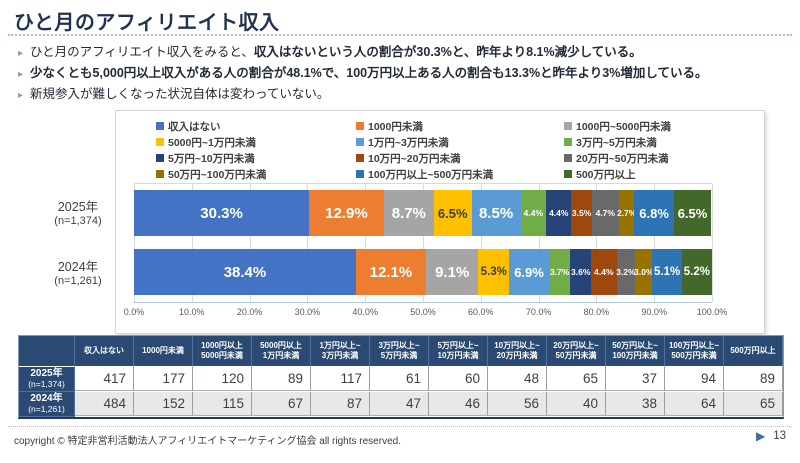 Image resolution: width=800 pixels, height=463 pixels. I want to click on legend-label: 1000円~5000円未満, so click(623, 126).